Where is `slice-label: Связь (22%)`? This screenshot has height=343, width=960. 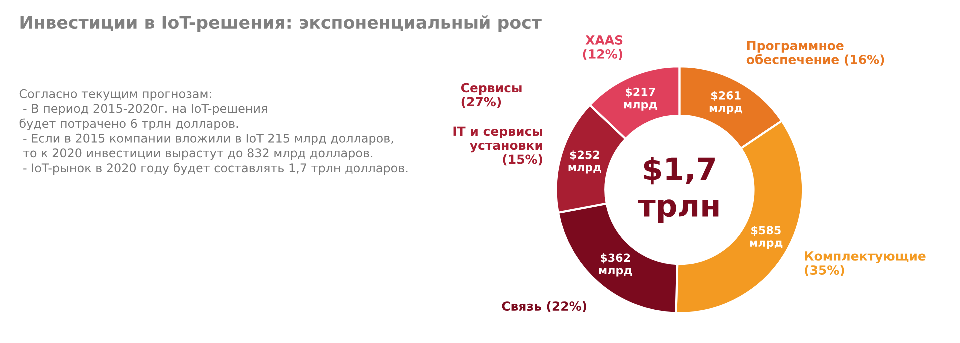 slice-label: Связь (22%) is located at coordinates (544, 306).